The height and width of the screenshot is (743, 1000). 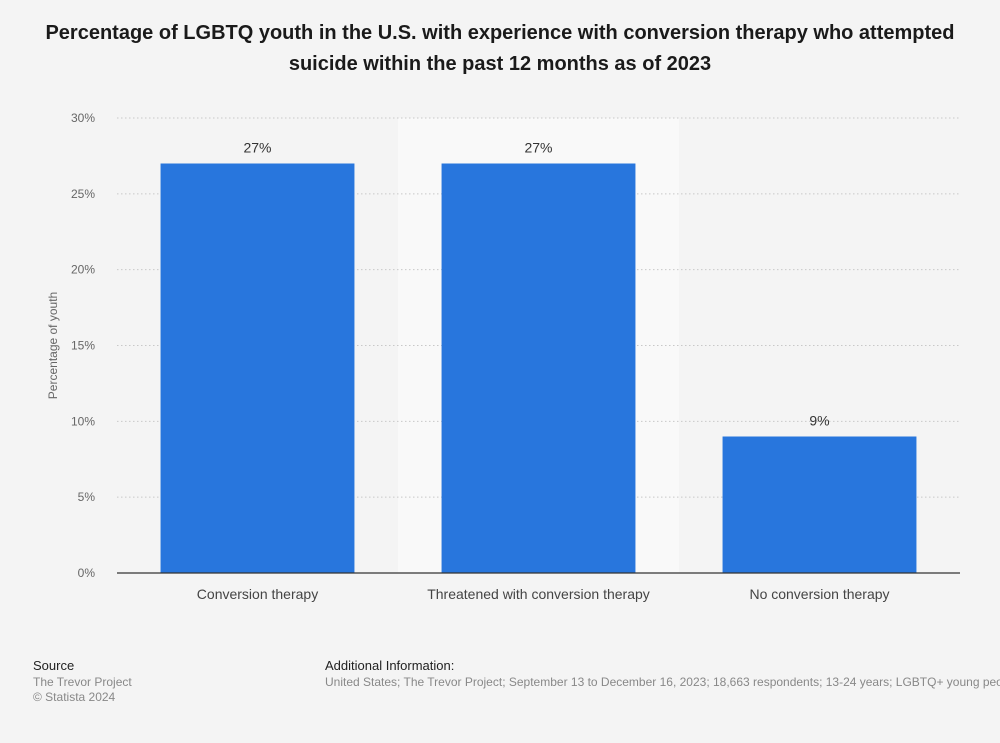 What do you see at coordinates (87, 497) in the screenshot?
I see `y-tick-label: 5%` at bounding box center [87, 497].